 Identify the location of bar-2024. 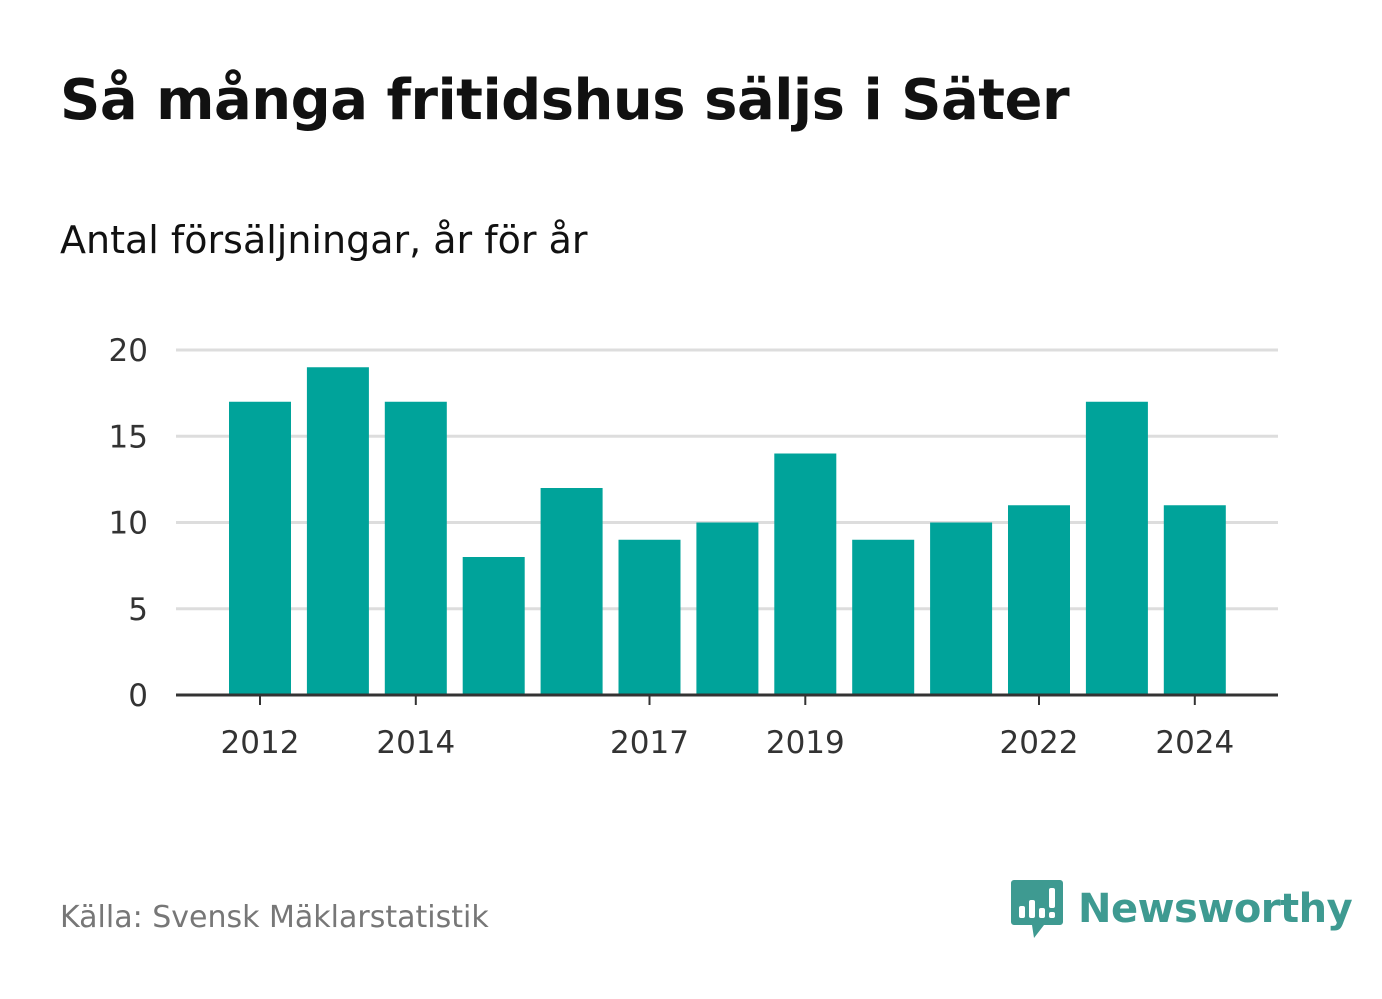
(1194, 600).